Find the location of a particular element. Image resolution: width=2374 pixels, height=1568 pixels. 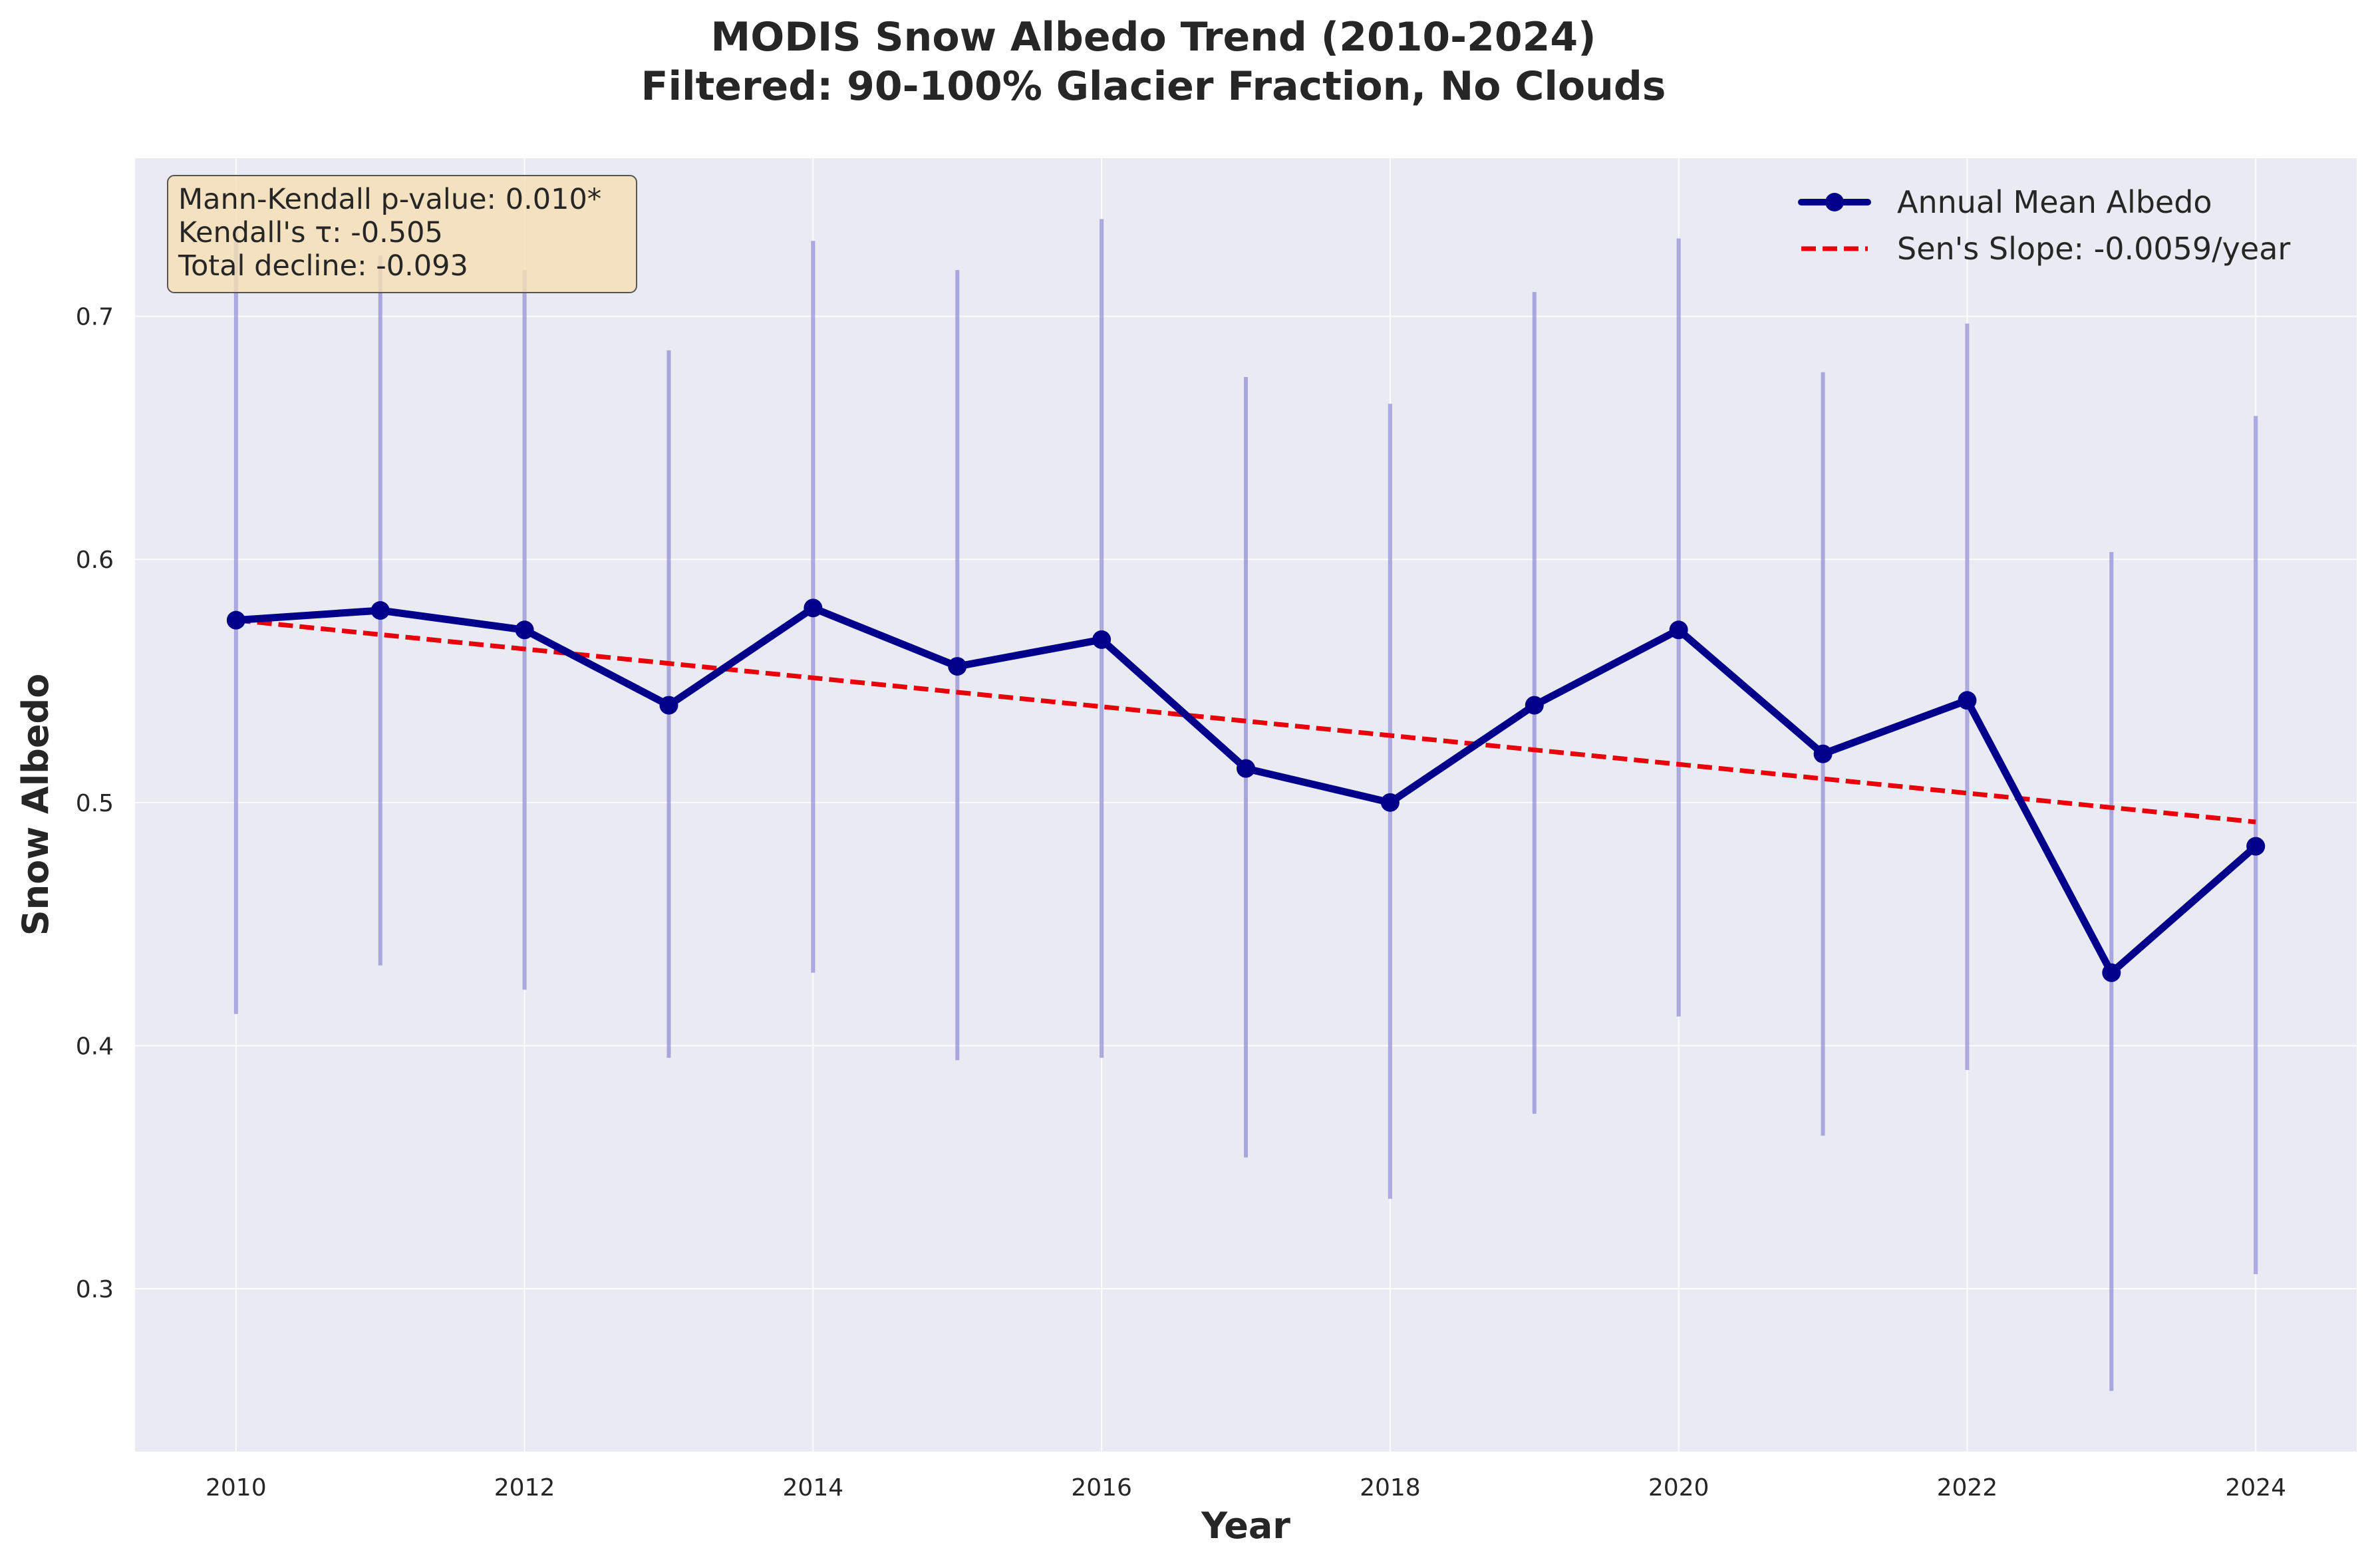

x-tick-label: 2012 is located at coordinates (524, 1488).